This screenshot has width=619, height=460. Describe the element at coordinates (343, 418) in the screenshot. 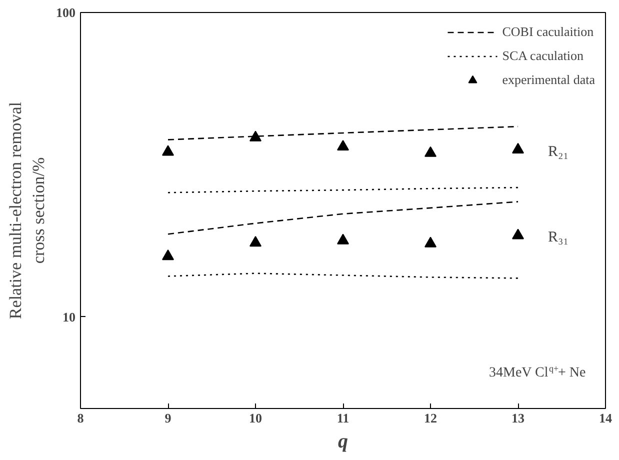

I see `x-tick-label: 11` at that location.